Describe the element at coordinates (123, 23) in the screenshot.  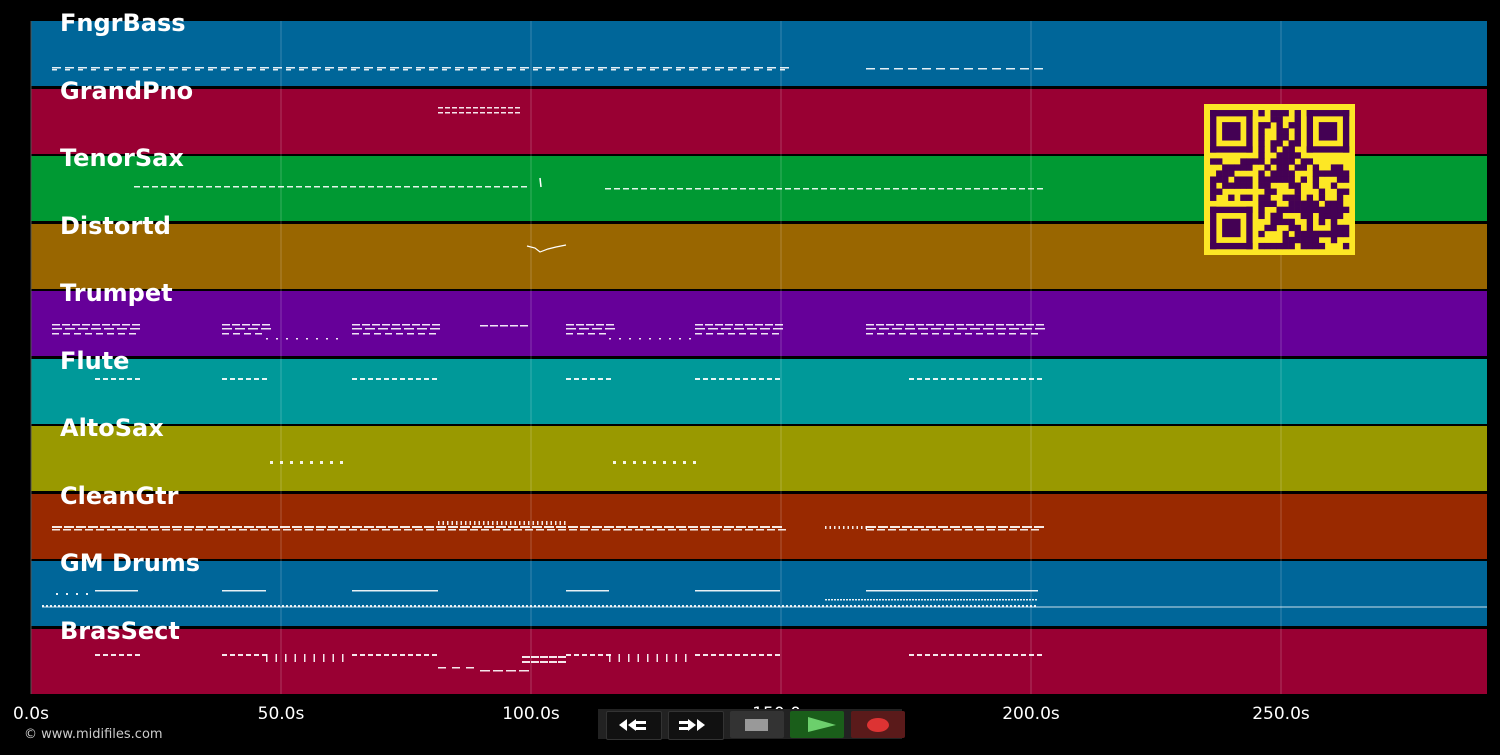
I see `track-name: FngrBass` at that location.